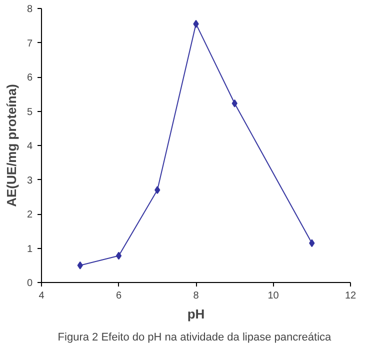  What do you see at coordinates (29, 249) in the screenshot?
I see `y-tick-label: 1` at bounding box center [29, 249].